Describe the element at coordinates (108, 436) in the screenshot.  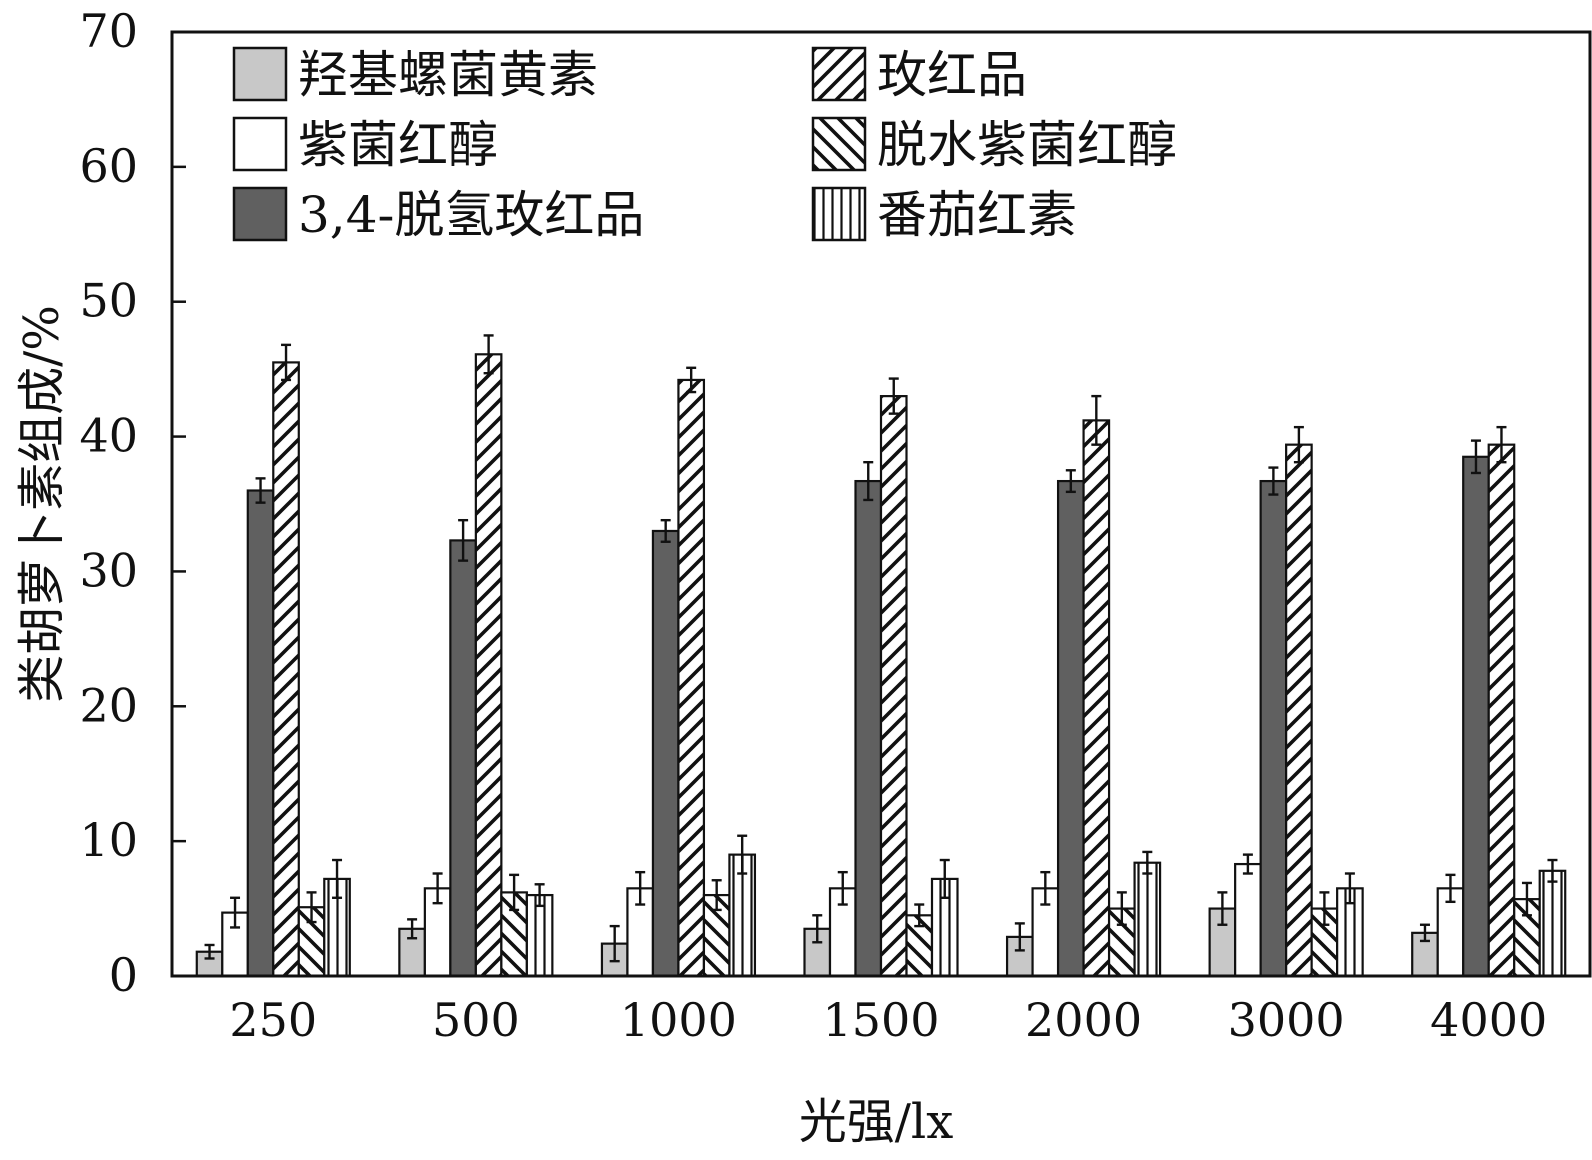
I see `y-tick-label-40: 40` at that location.